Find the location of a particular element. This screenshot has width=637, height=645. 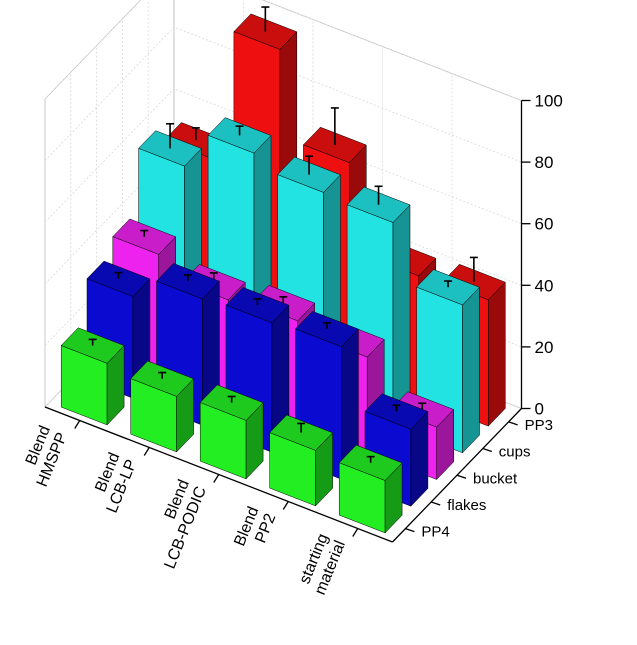

category-tick-label: BlendHMSPP is located at coordinates (44, 456).